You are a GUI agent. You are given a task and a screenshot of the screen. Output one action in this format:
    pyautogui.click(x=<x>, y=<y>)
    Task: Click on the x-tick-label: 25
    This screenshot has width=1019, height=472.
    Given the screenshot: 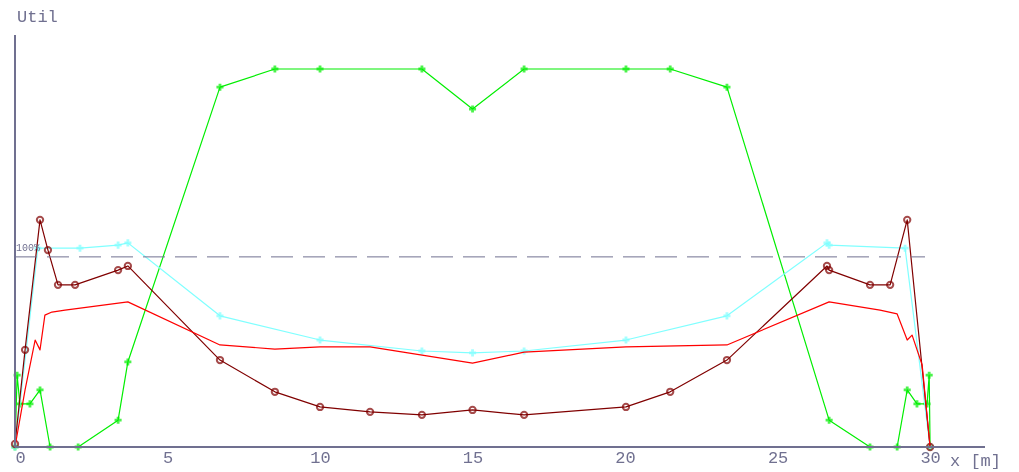 What is the action you would take?
    pyautogui.click(x=778, y=458)
    